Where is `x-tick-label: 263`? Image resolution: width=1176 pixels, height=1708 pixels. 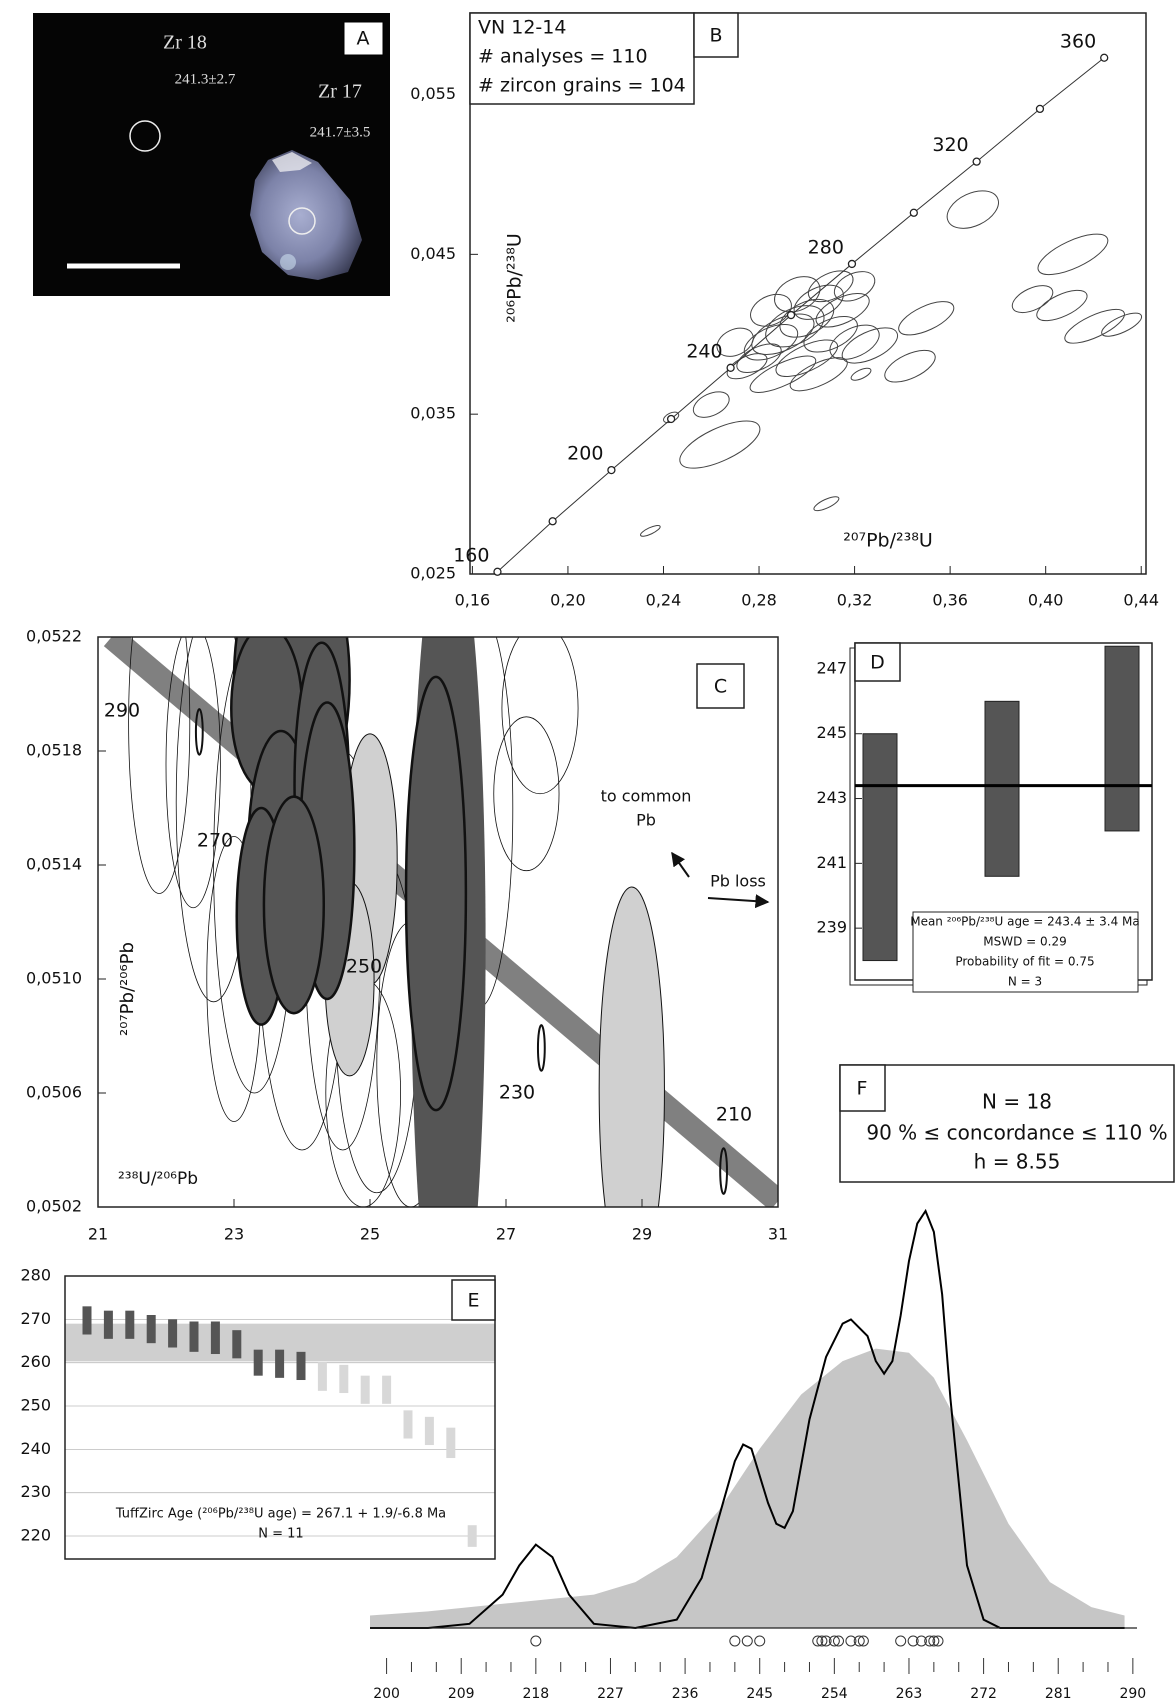 x-tick-label: 263 is located at coordinates (909, 1694).